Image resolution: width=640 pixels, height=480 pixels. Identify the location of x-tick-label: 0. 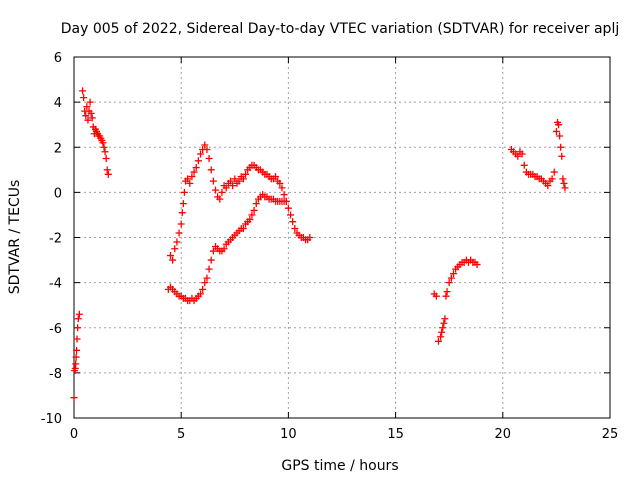
(74, 434).